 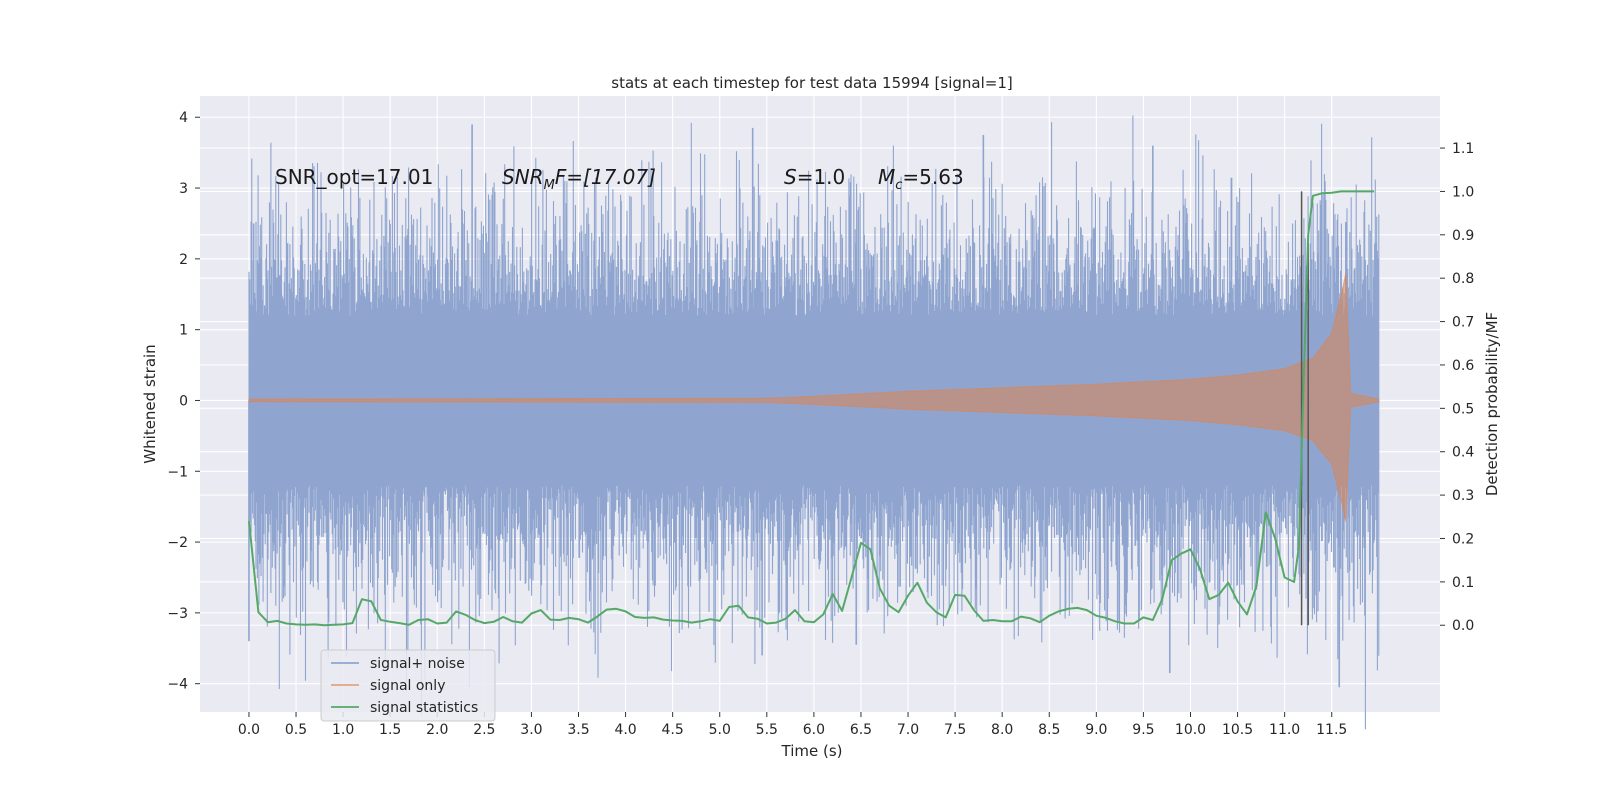 What do you see at coordinates (1463, 539) in the screenshot?
I see `y2-tick-label: 0.2` at bounding box center [1463, 539].